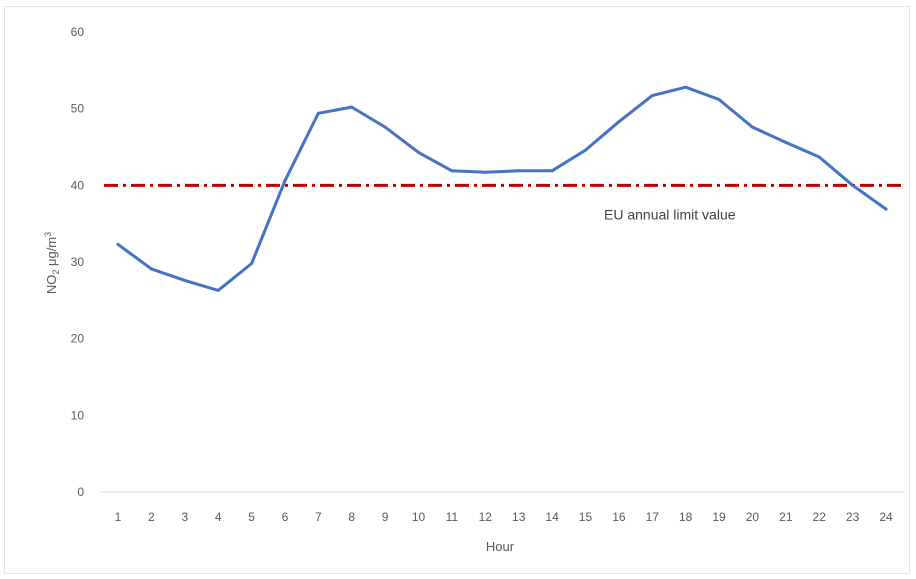 This screenshot has height=579, width=916. Describe the element at coordinates (670, 214) in the screenshot. I see `eu-limit-label: EU annual limit value` at that location.